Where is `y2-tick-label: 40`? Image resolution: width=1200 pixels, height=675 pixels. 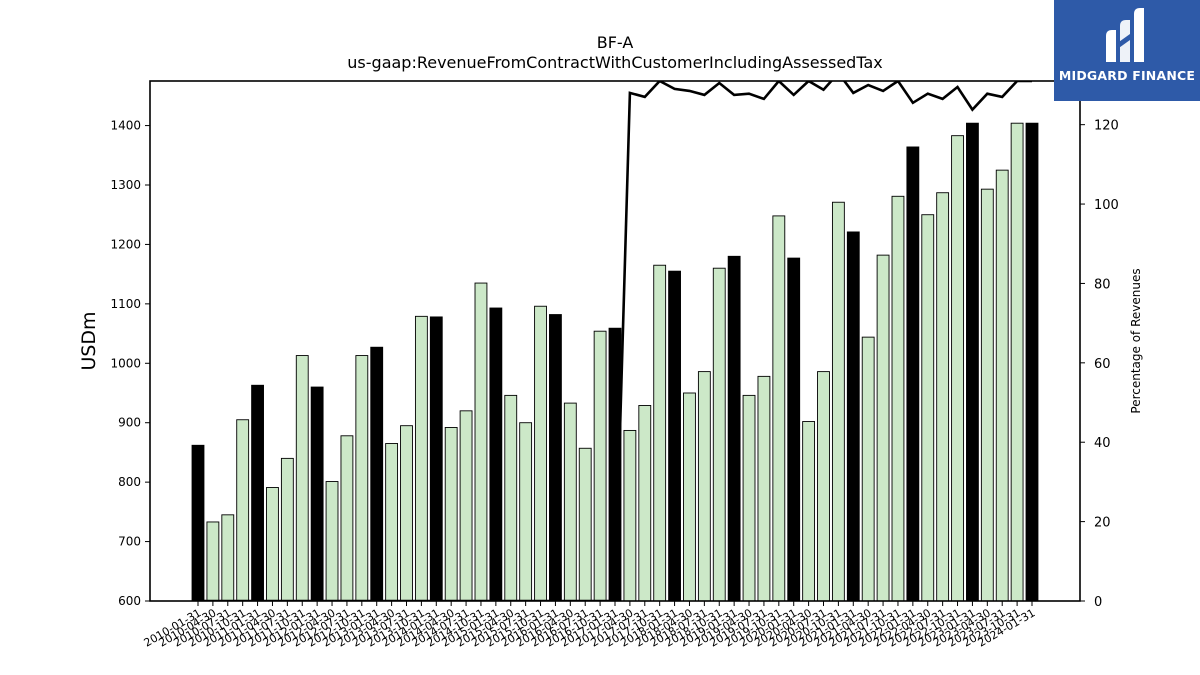 y2-tick-label: 40 is located at coordinates (1102, 443).